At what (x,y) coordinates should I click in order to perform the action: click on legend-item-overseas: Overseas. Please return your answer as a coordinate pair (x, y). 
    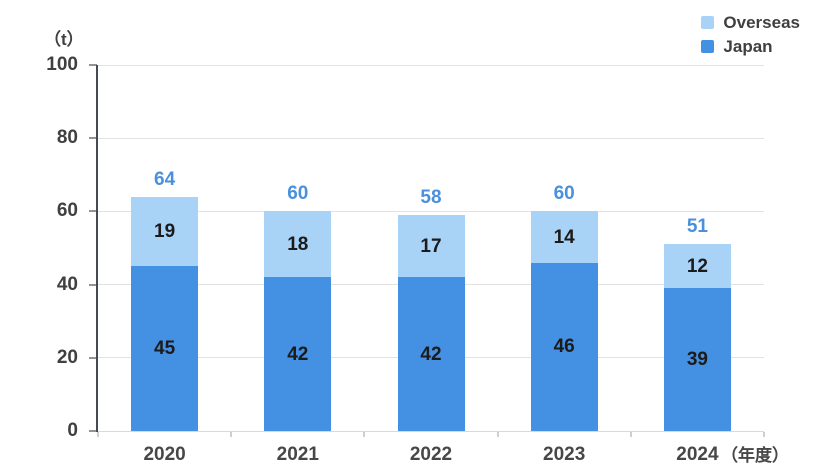
    Looking at the image, I should click on (750, 22).